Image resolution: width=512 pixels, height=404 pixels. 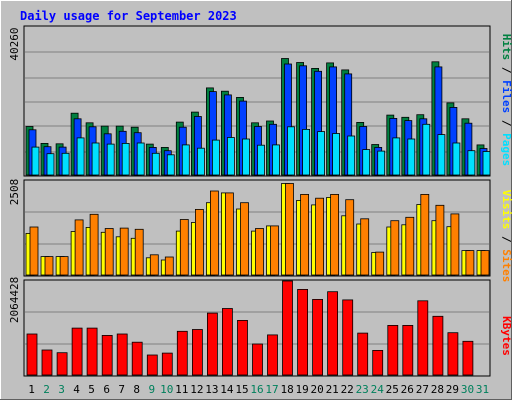 What do you see at coordinates (362, 389) in the screenshot?
I see `x-tick-label: 23` at bounding box center [362, 389].